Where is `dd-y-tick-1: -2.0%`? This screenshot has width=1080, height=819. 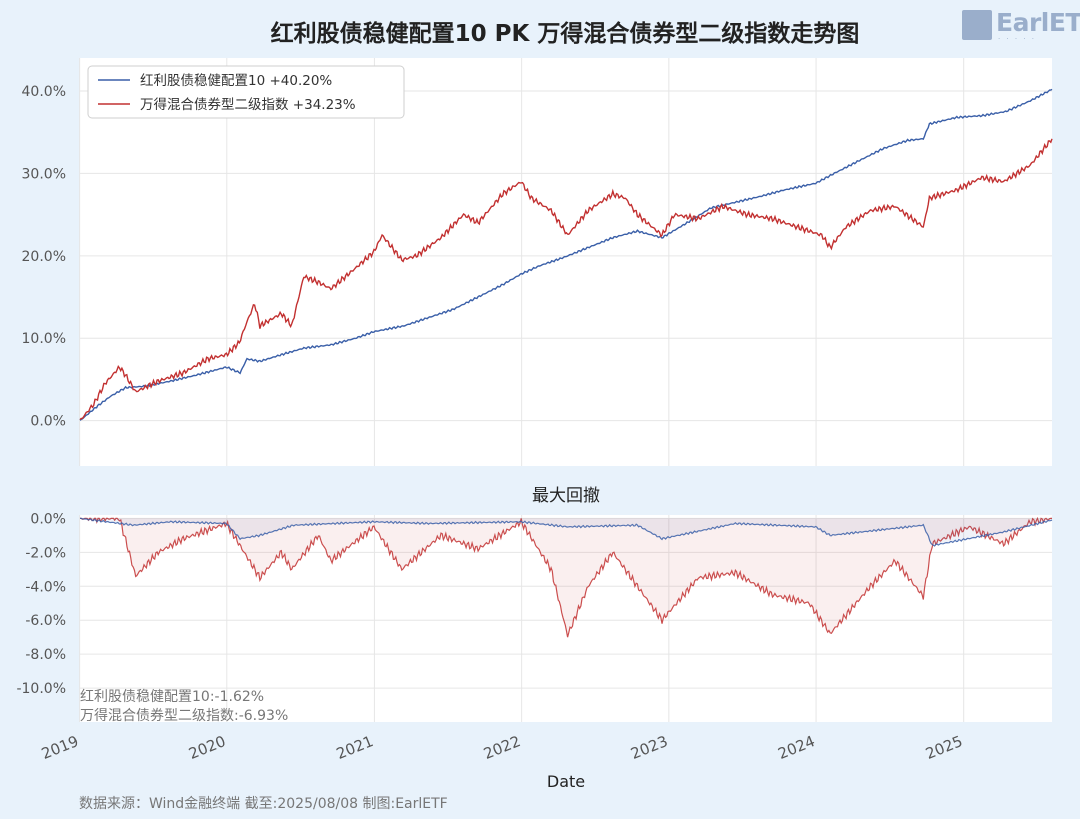
dd-y-tick-1: -2.0% is located at coordinates (45, 553).